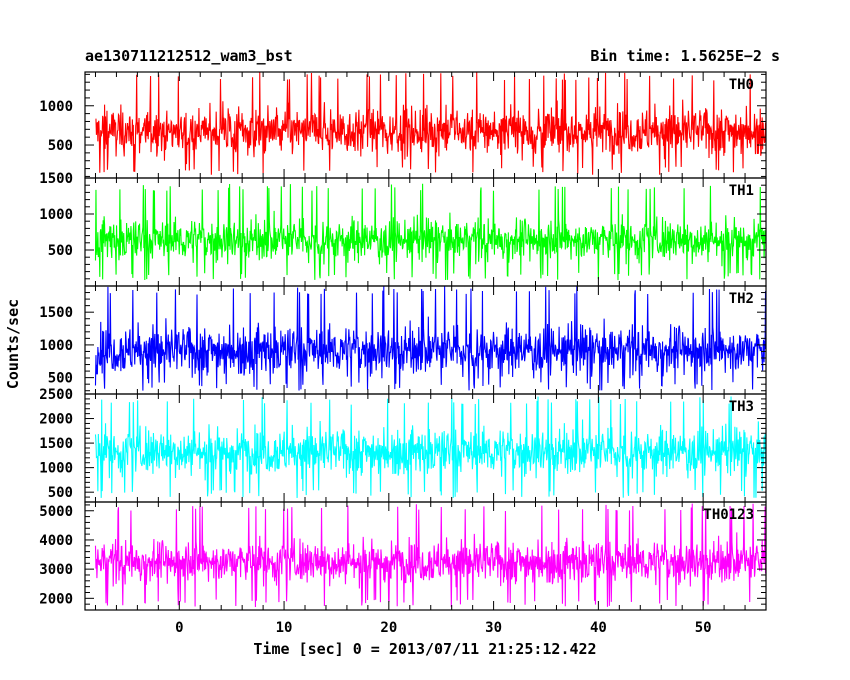 This screenshot has width=850, height=680. I want to click on x-tick-label: 10, so click(284, 628).